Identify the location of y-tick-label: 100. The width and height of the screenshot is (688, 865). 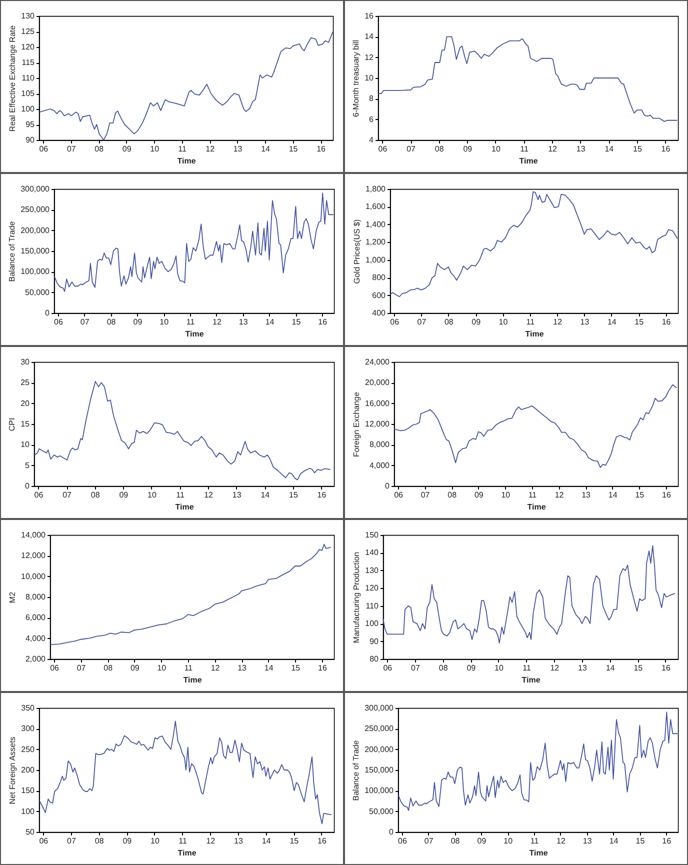
(28, 109).